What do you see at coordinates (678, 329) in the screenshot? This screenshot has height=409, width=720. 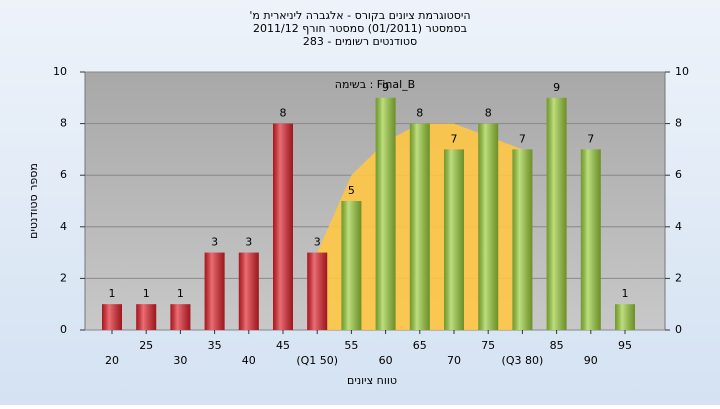 I see `y2-tick-label: 0` at bounding box center [678, 329].